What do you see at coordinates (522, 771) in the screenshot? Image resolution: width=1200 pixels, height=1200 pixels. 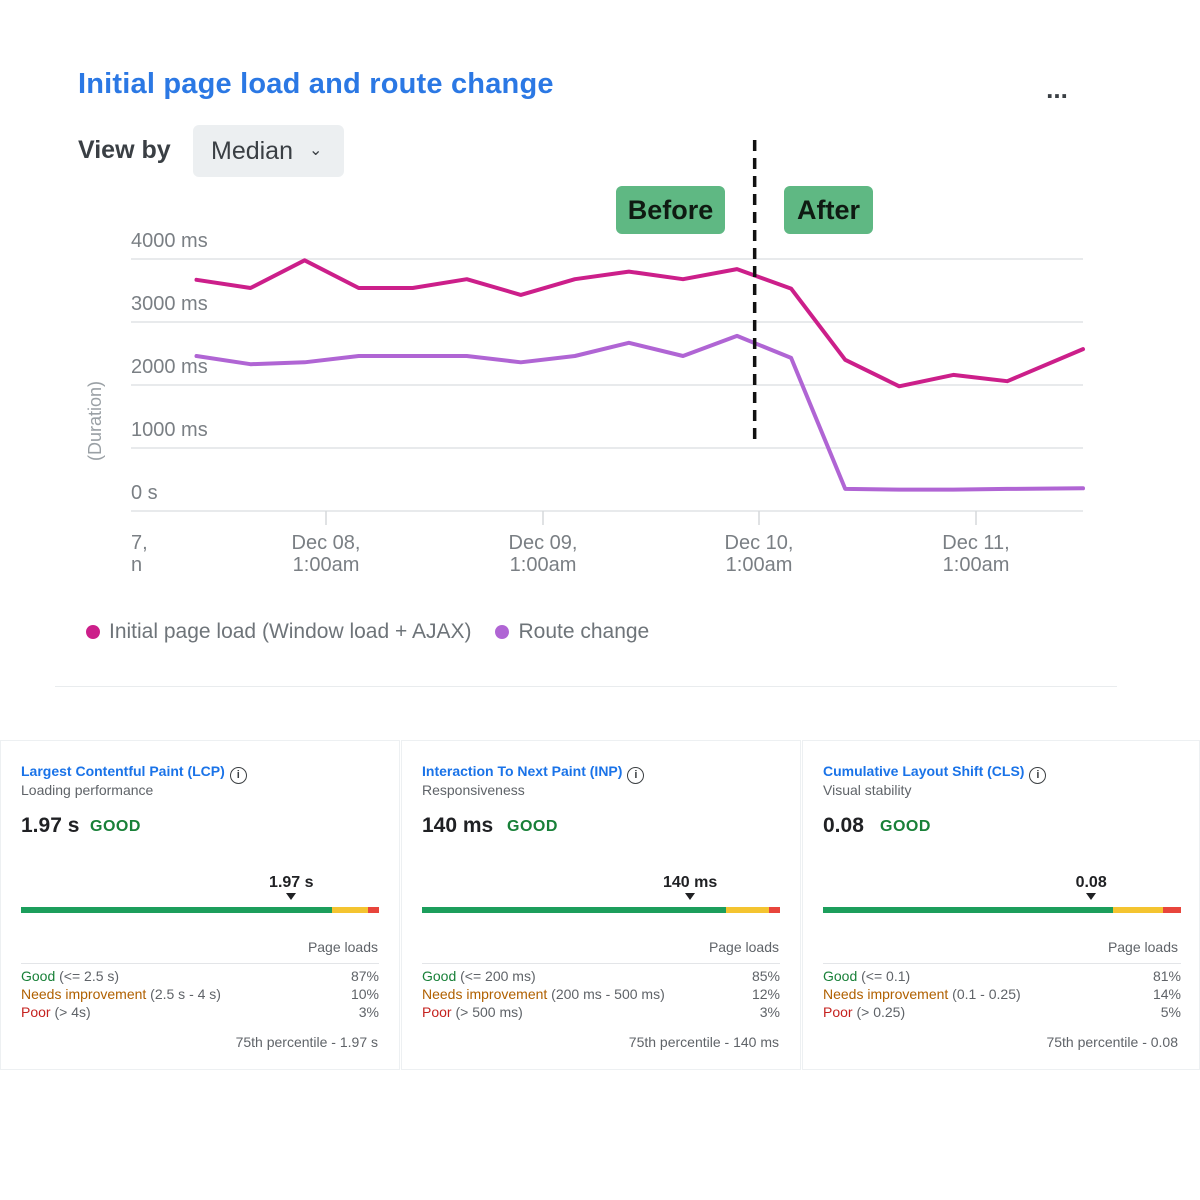 I see `metric-title-text: Interaction To Next Paint (INP)` at bounding box center [522, 771].